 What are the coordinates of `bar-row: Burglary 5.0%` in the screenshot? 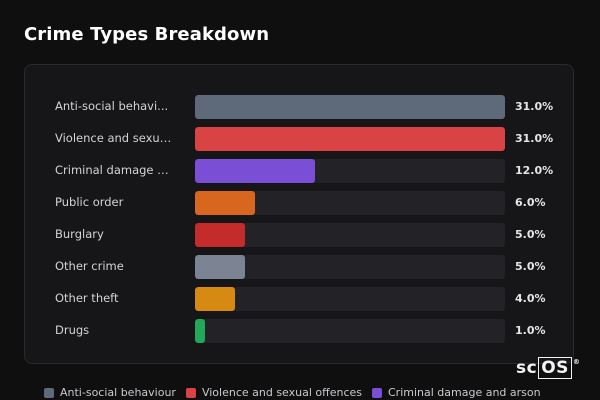 It's located at (300, 235).